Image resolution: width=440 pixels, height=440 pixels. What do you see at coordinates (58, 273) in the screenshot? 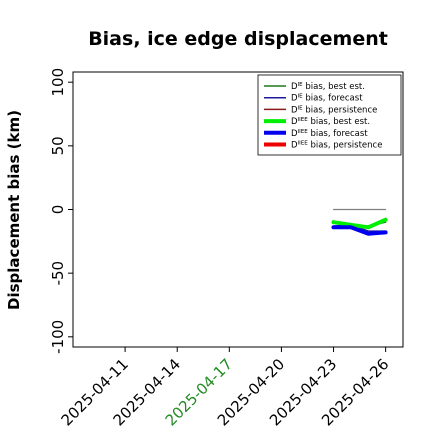
I see `y-tick-label: -50` at bounding box center [58, 273].